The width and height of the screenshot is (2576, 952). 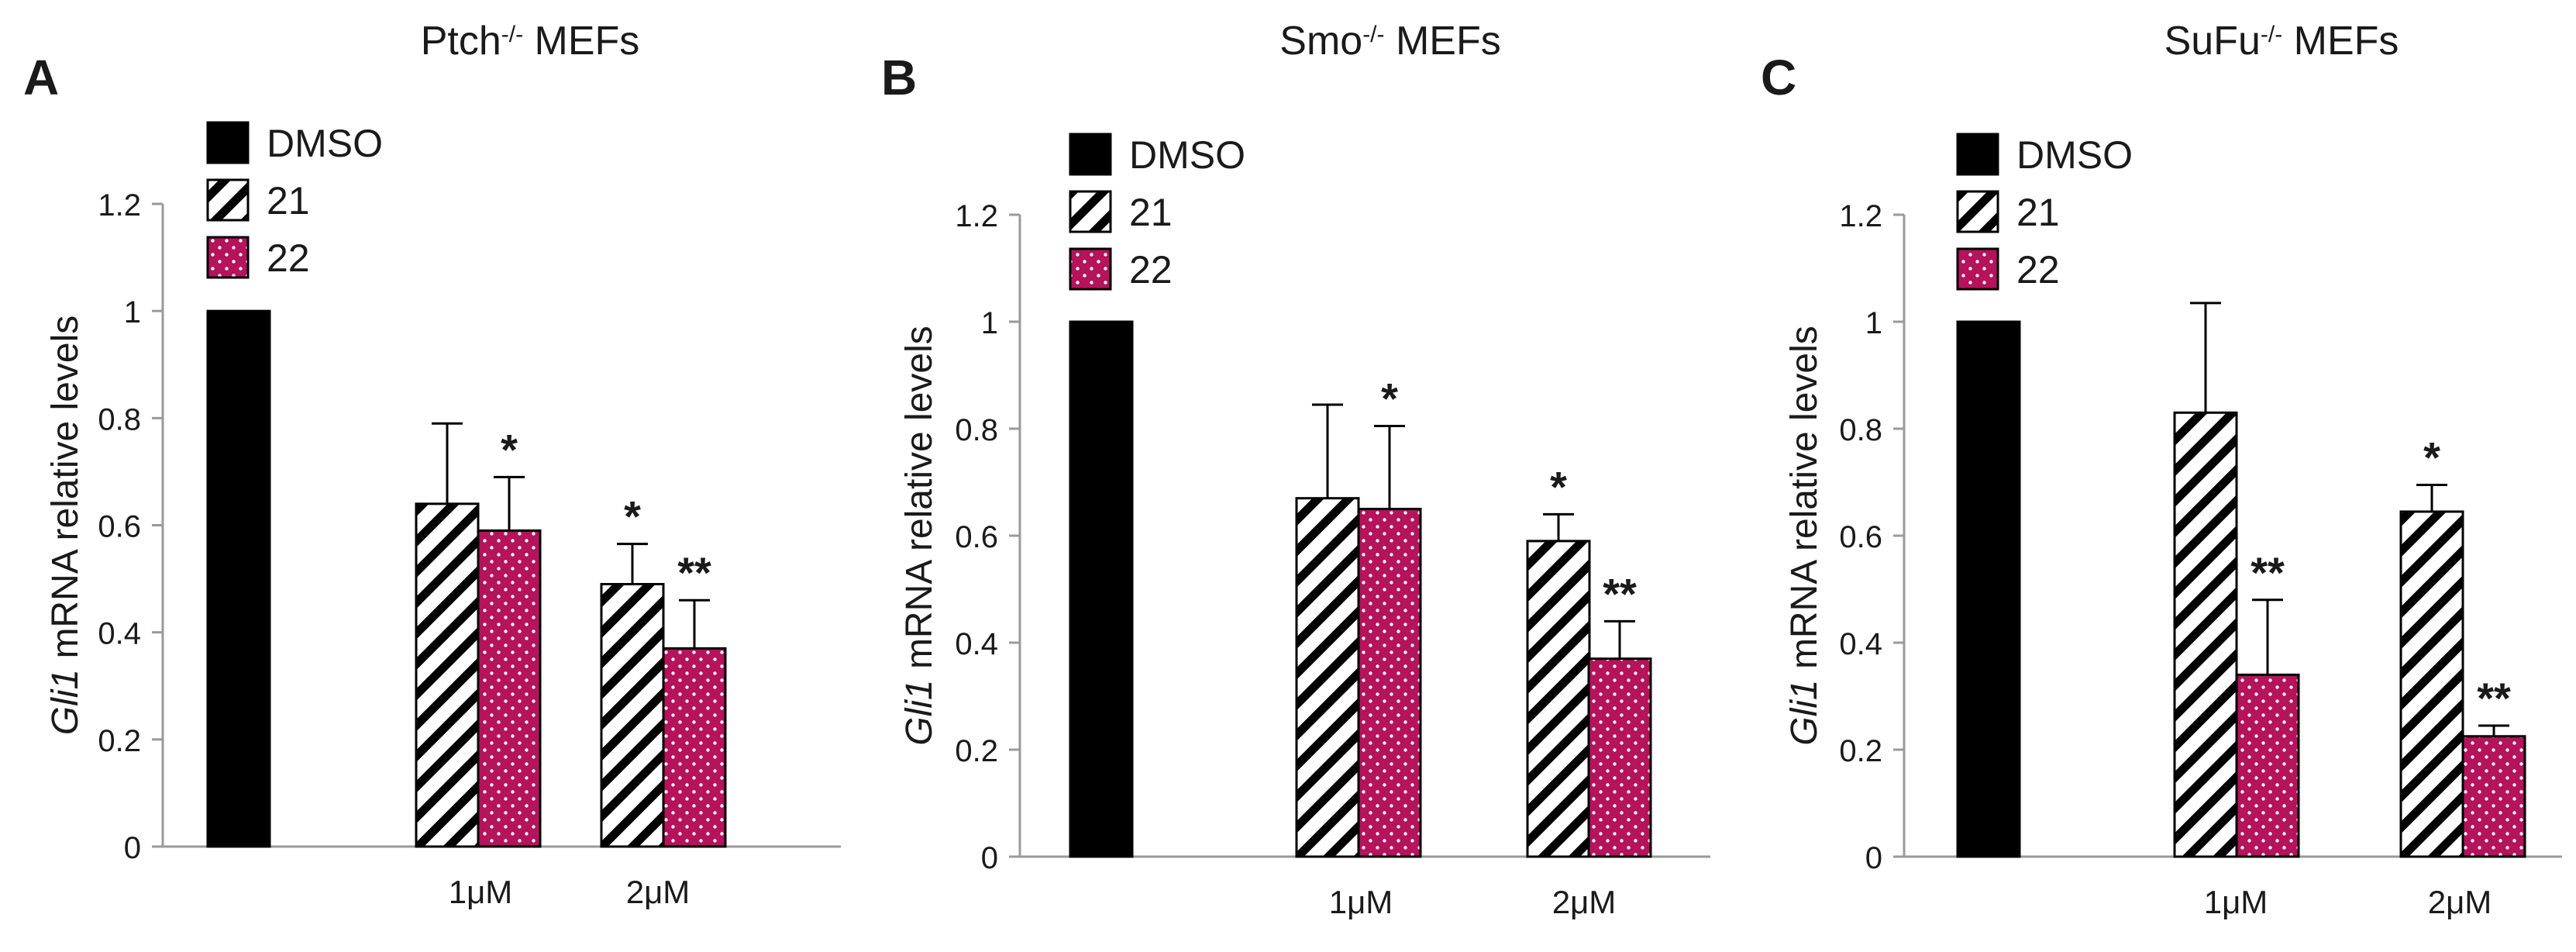 I want to click on chart-title-name: Ptch, so click(x=461, y=41).